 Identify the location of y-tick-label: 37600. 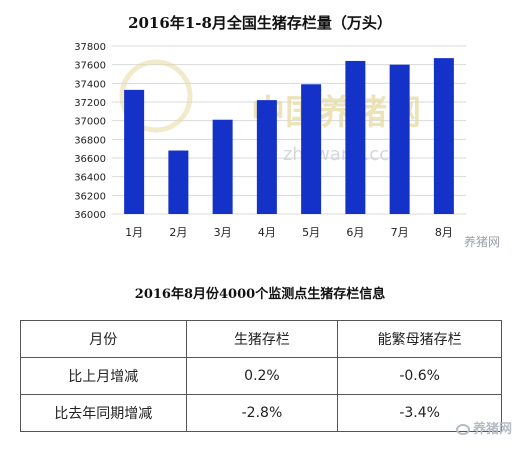
(90, 66).